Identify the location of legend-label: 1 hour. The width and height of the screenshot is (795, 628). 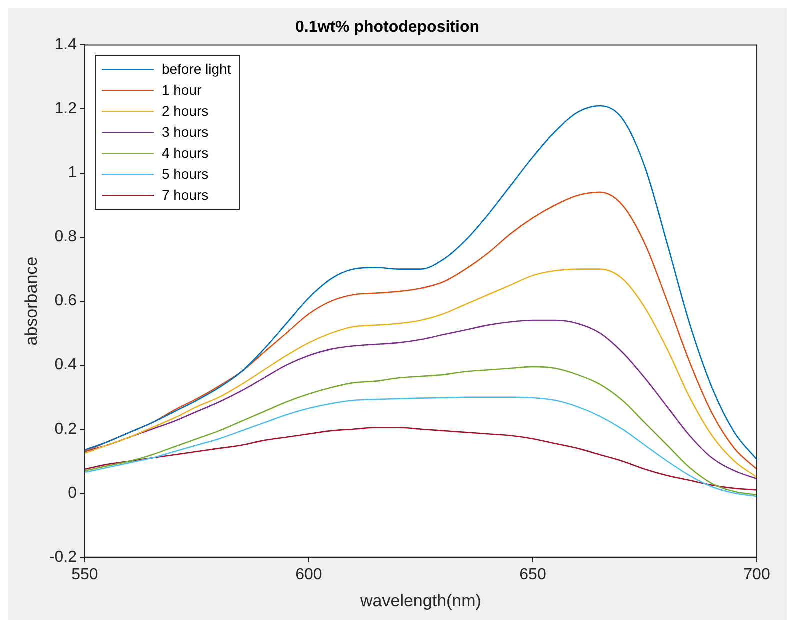
(182, 90).